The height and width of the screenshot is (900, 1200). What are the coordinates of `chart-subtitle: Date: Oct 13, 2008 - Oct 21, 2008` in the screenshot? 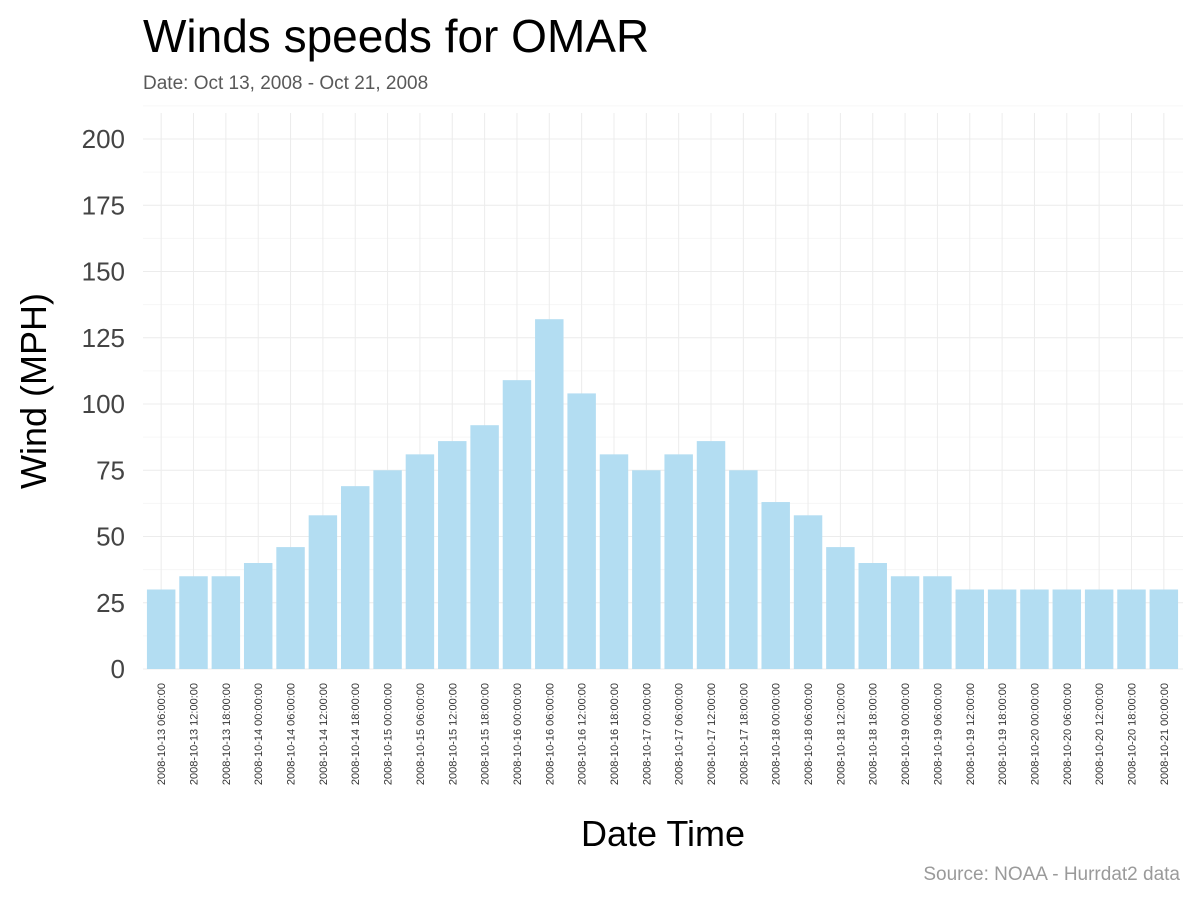 It's located at (285, 83).